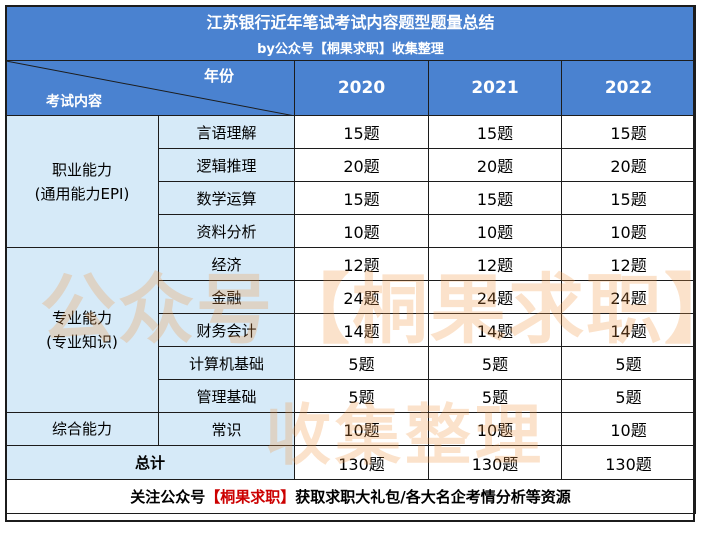  What do you see at coordinates (351, 231) in the screenshot?
I see `table-row: 资料分析 10题 10题 10题` at bounding box center [351, 231].